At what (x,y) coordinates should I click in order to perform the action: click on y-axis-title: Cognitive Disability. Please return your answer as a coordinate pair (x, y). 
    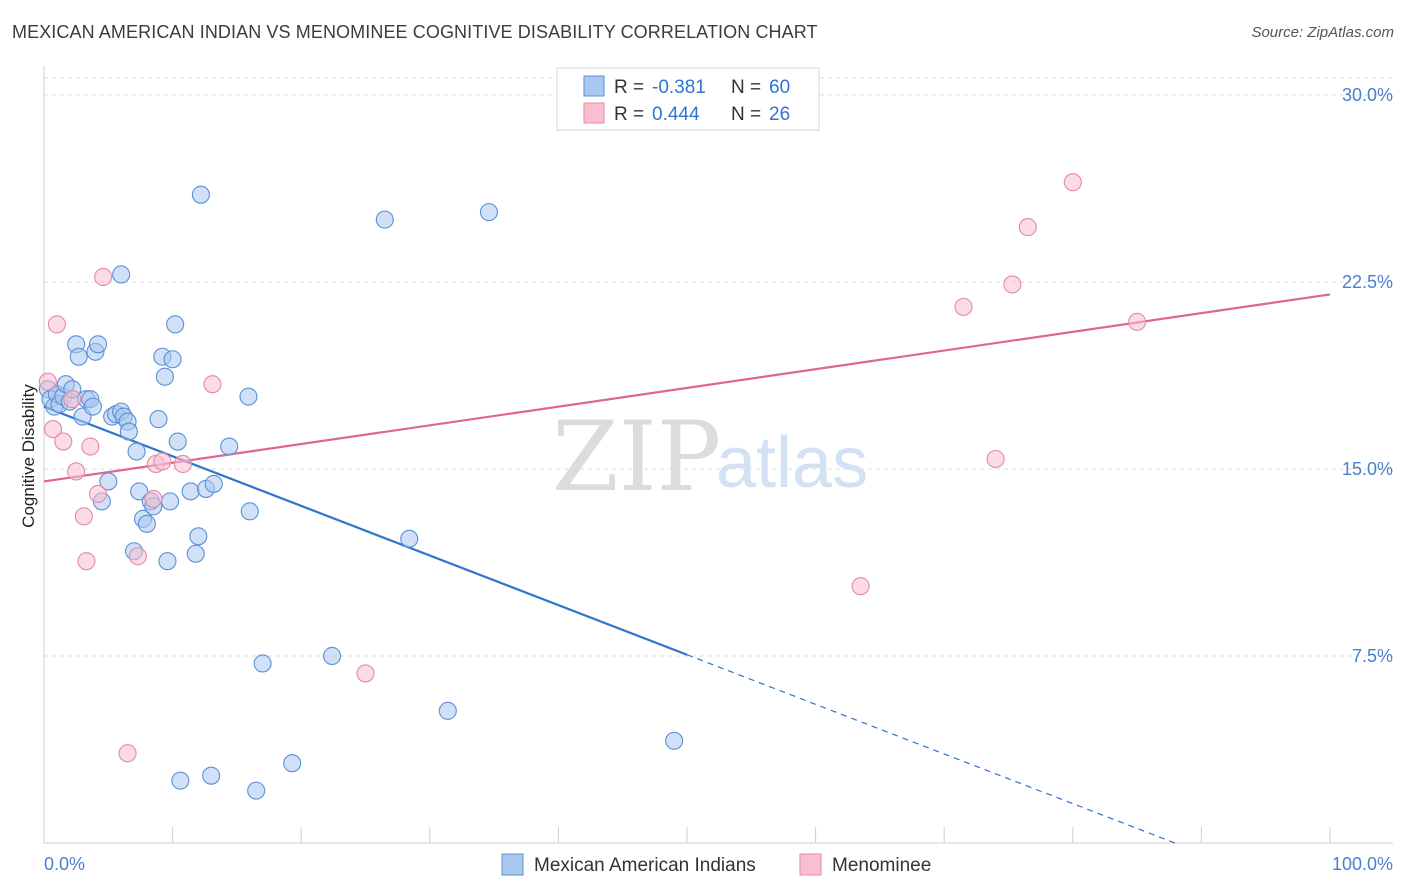
    Looking at the image, I should click on (28, 456).